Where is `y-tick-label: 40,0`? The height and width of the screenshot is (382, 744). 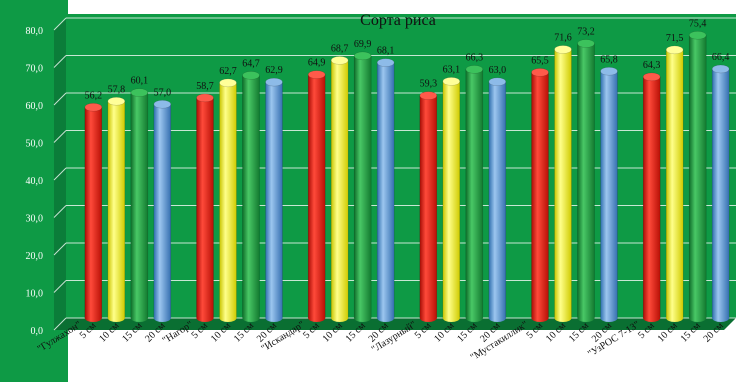 y-tick-label: 40,0 is located at coordinates (35, 181).